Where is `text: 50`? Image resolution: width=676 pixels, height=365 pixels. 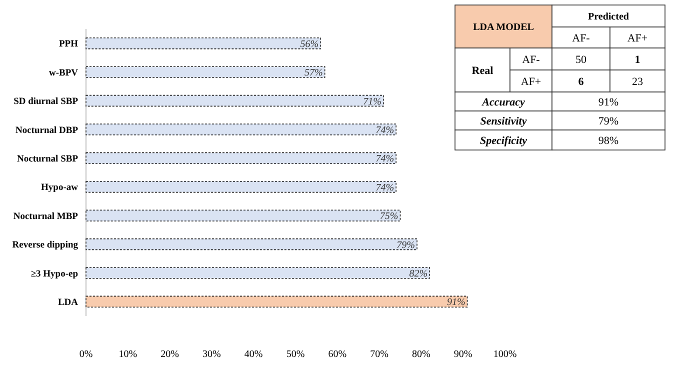
text: 50 is located at coordinates (581, 60).